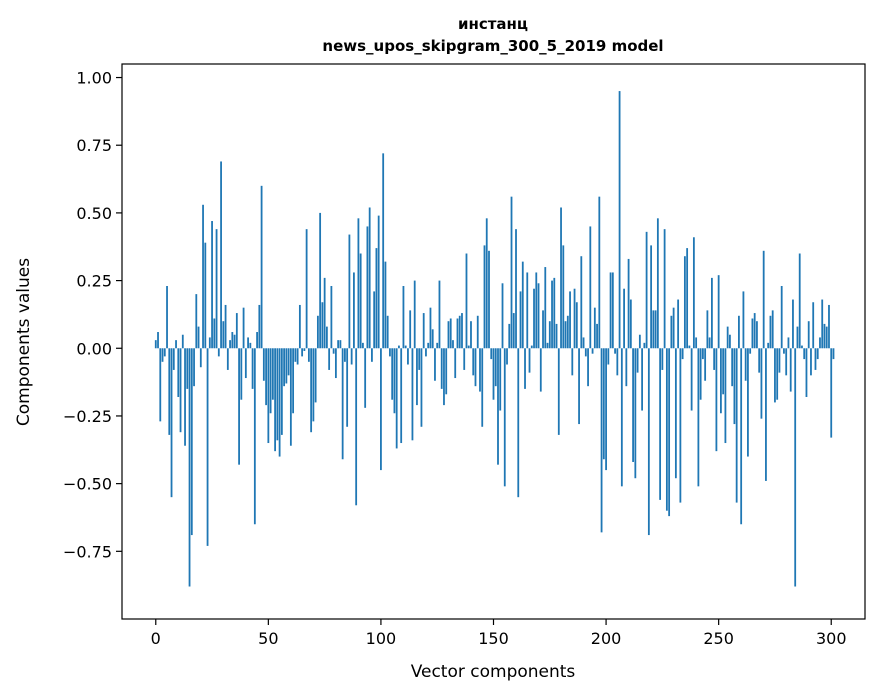 The image size is (880, 696). What do you see at coordinates (94, 281) in the screenshot?
I see `y-tick-label: 0.25` at bounding box center [94, 281].